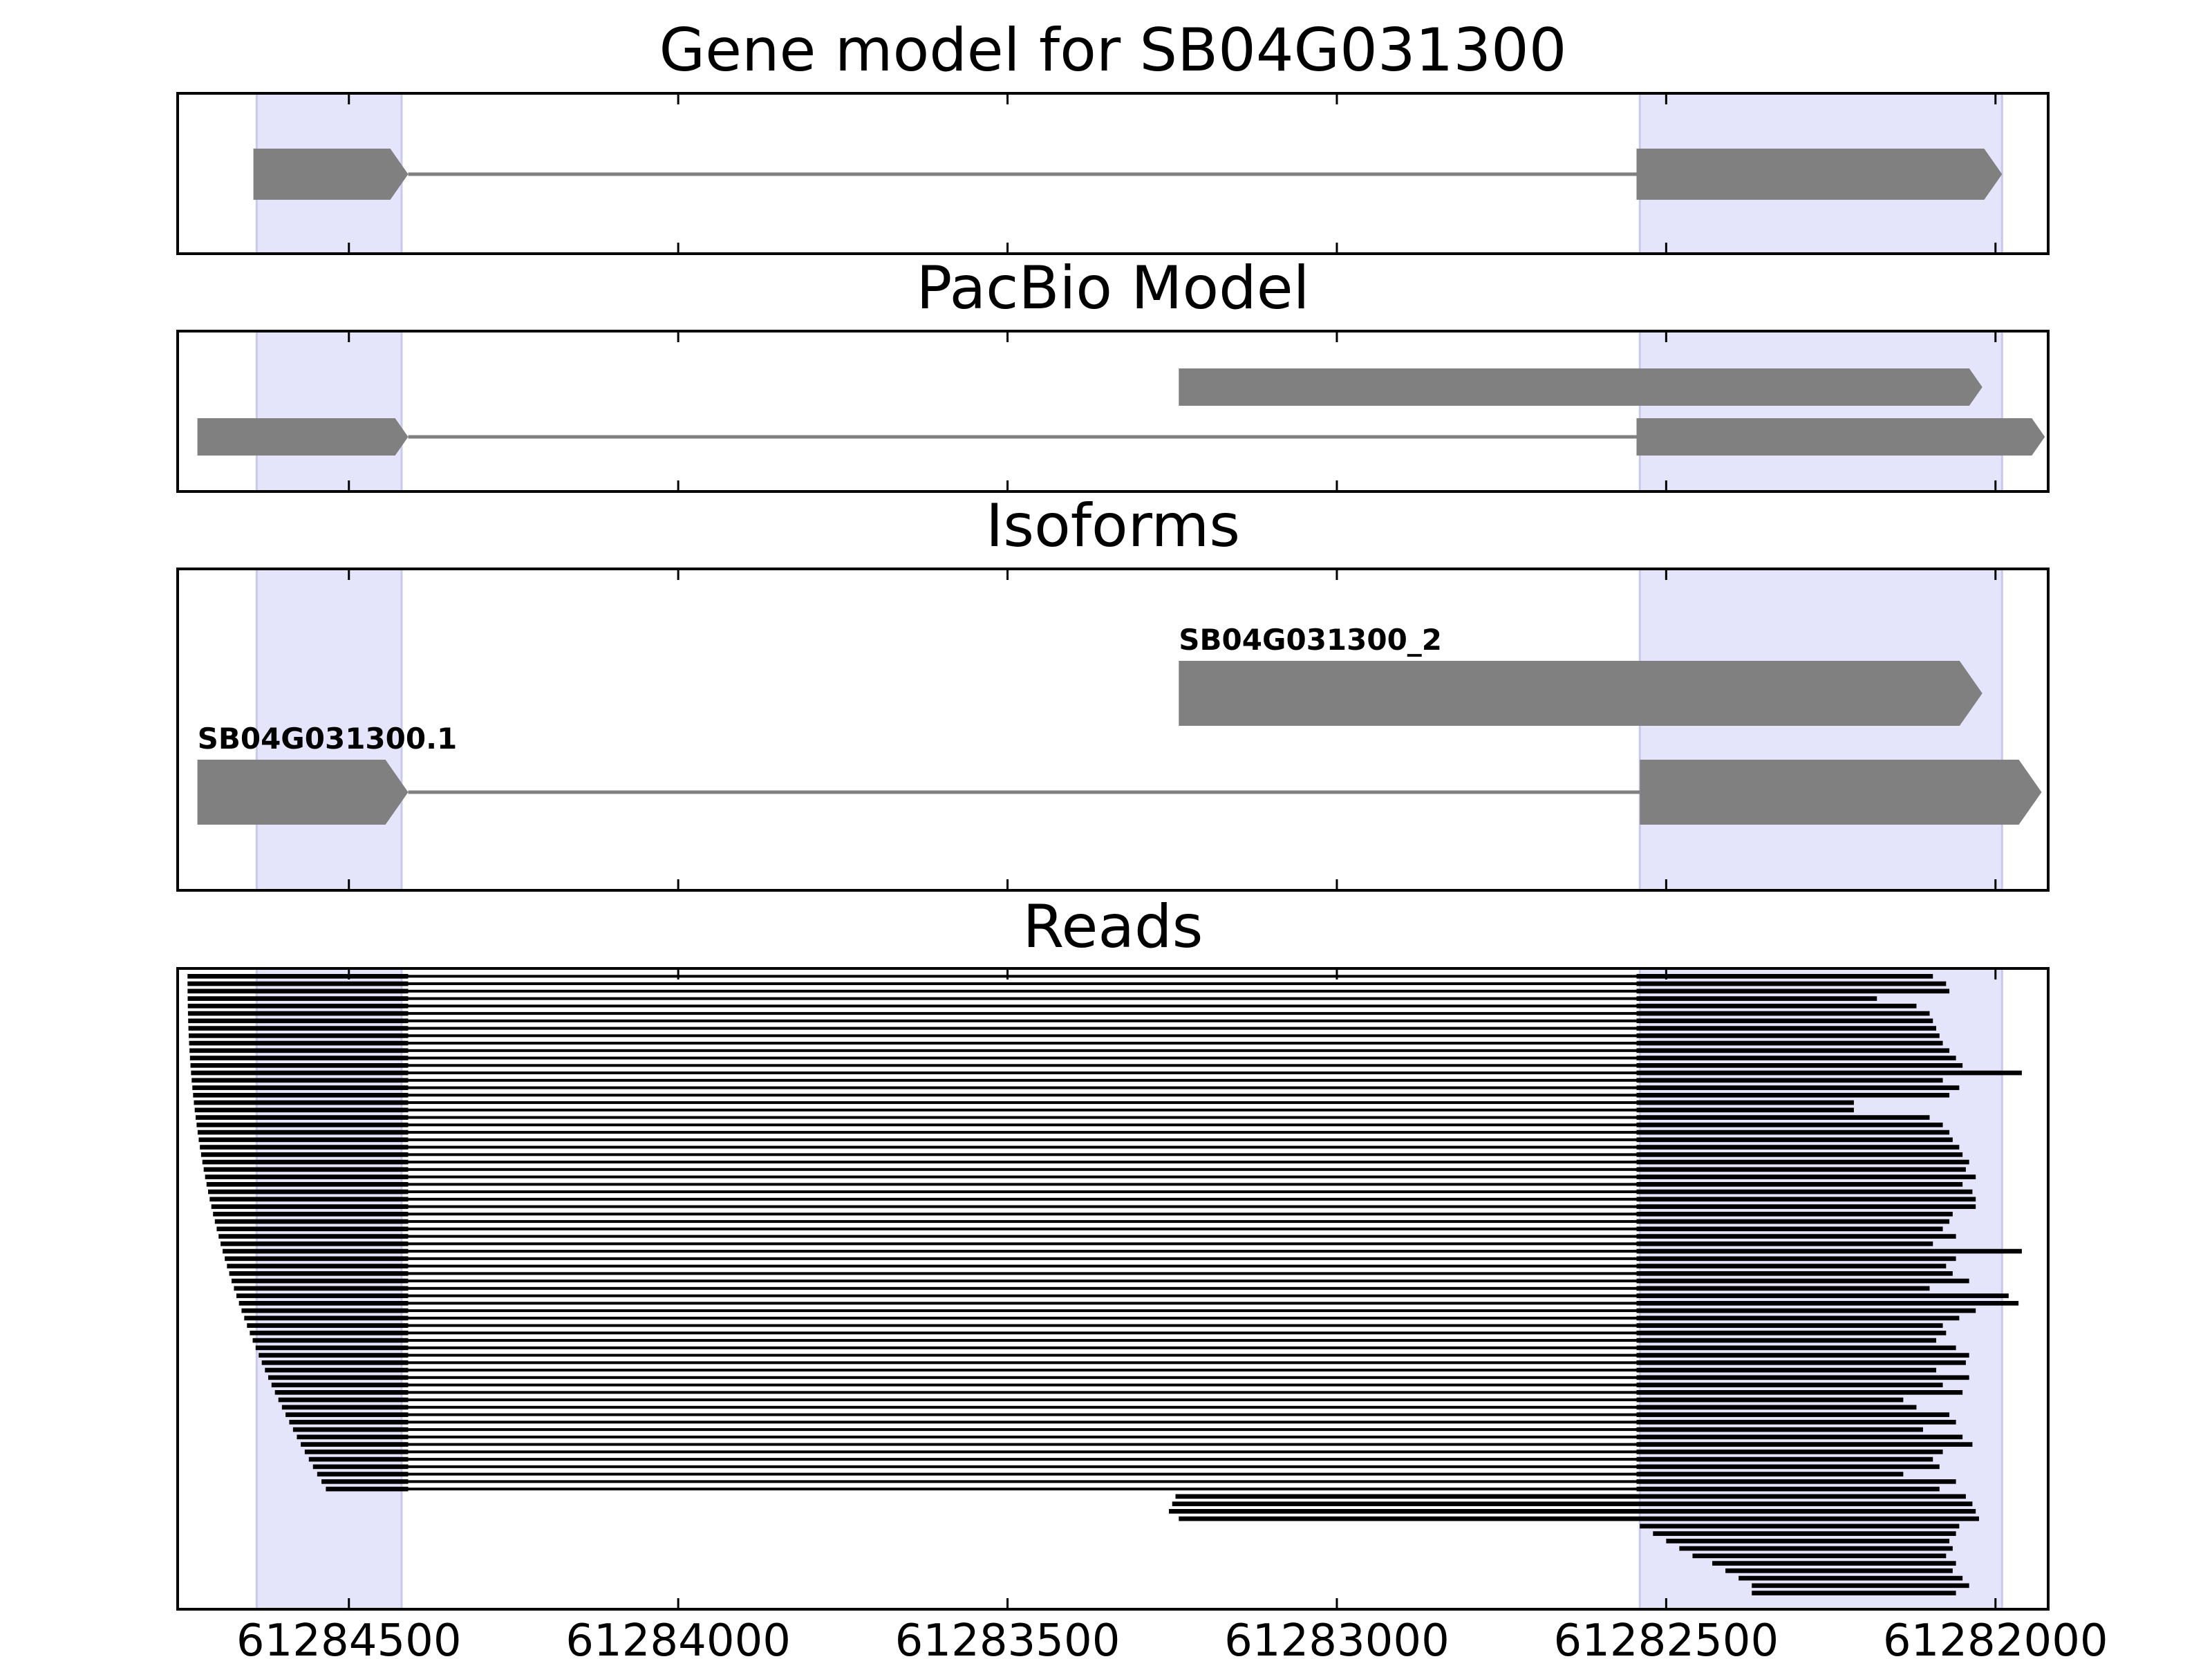 The image size is (2212, 1659). Describe the element at coordinates (1023, 1281) in the screenshot. I see `read-41-intron` at that location.